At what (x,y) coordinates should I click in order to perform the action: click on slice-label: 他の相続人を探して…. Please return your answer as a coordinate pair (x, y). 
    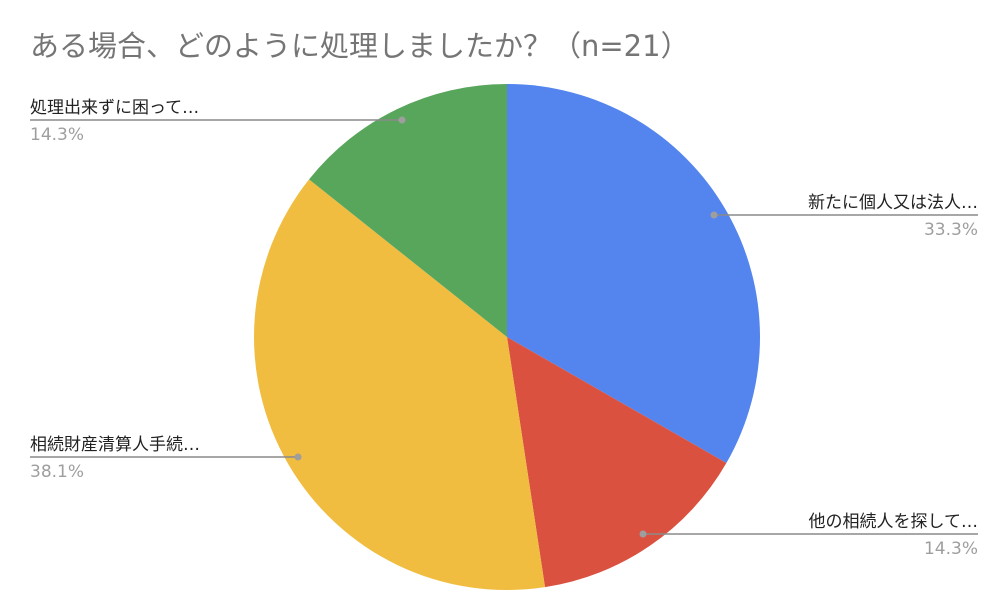
    Looking at the image, I should click on (894, 522).